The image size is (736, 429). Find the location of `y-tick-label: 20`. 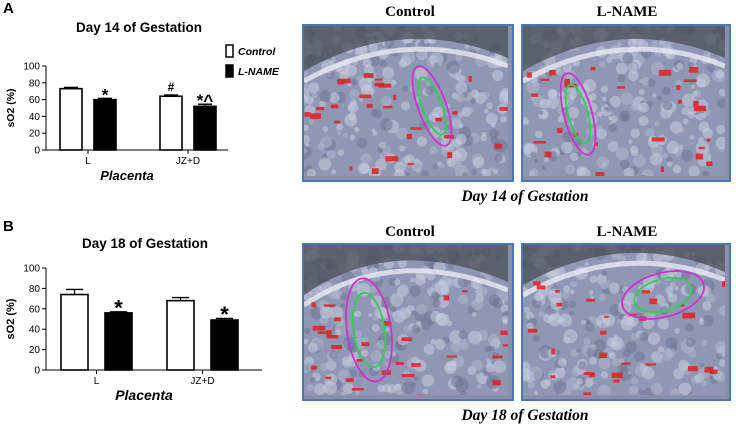

y-tick-label: 20 is located at coordinates (35, 134).